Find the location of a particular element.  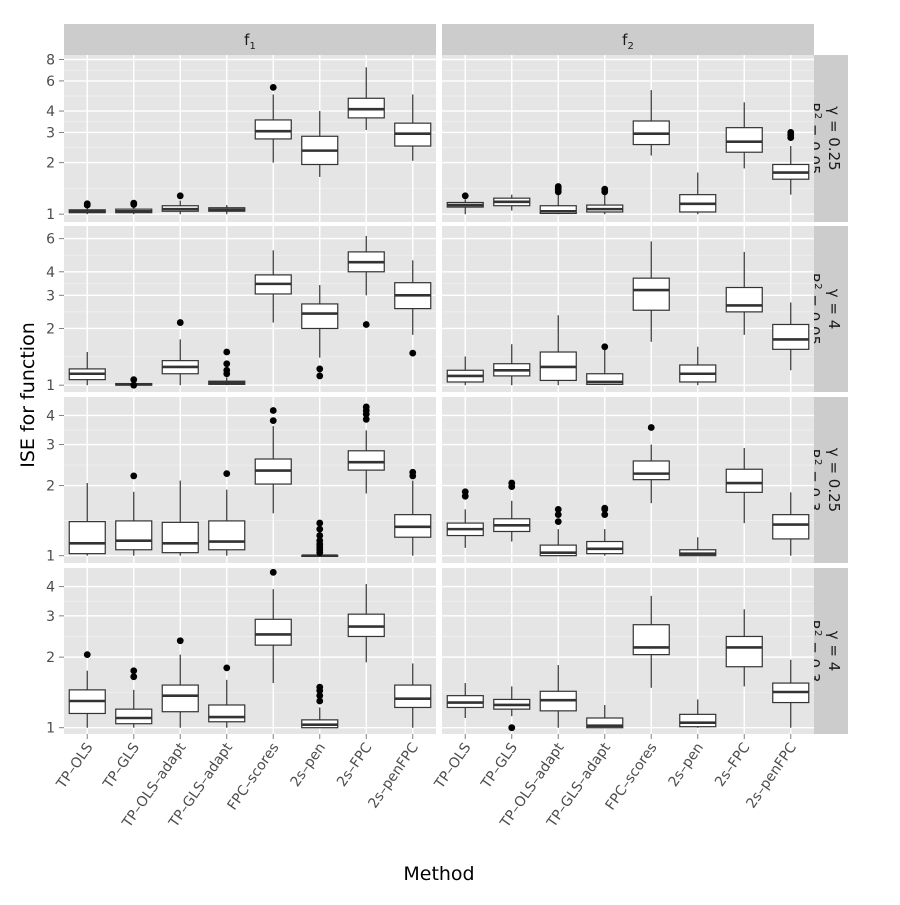

column-strip is located at coordinates (250, 39).